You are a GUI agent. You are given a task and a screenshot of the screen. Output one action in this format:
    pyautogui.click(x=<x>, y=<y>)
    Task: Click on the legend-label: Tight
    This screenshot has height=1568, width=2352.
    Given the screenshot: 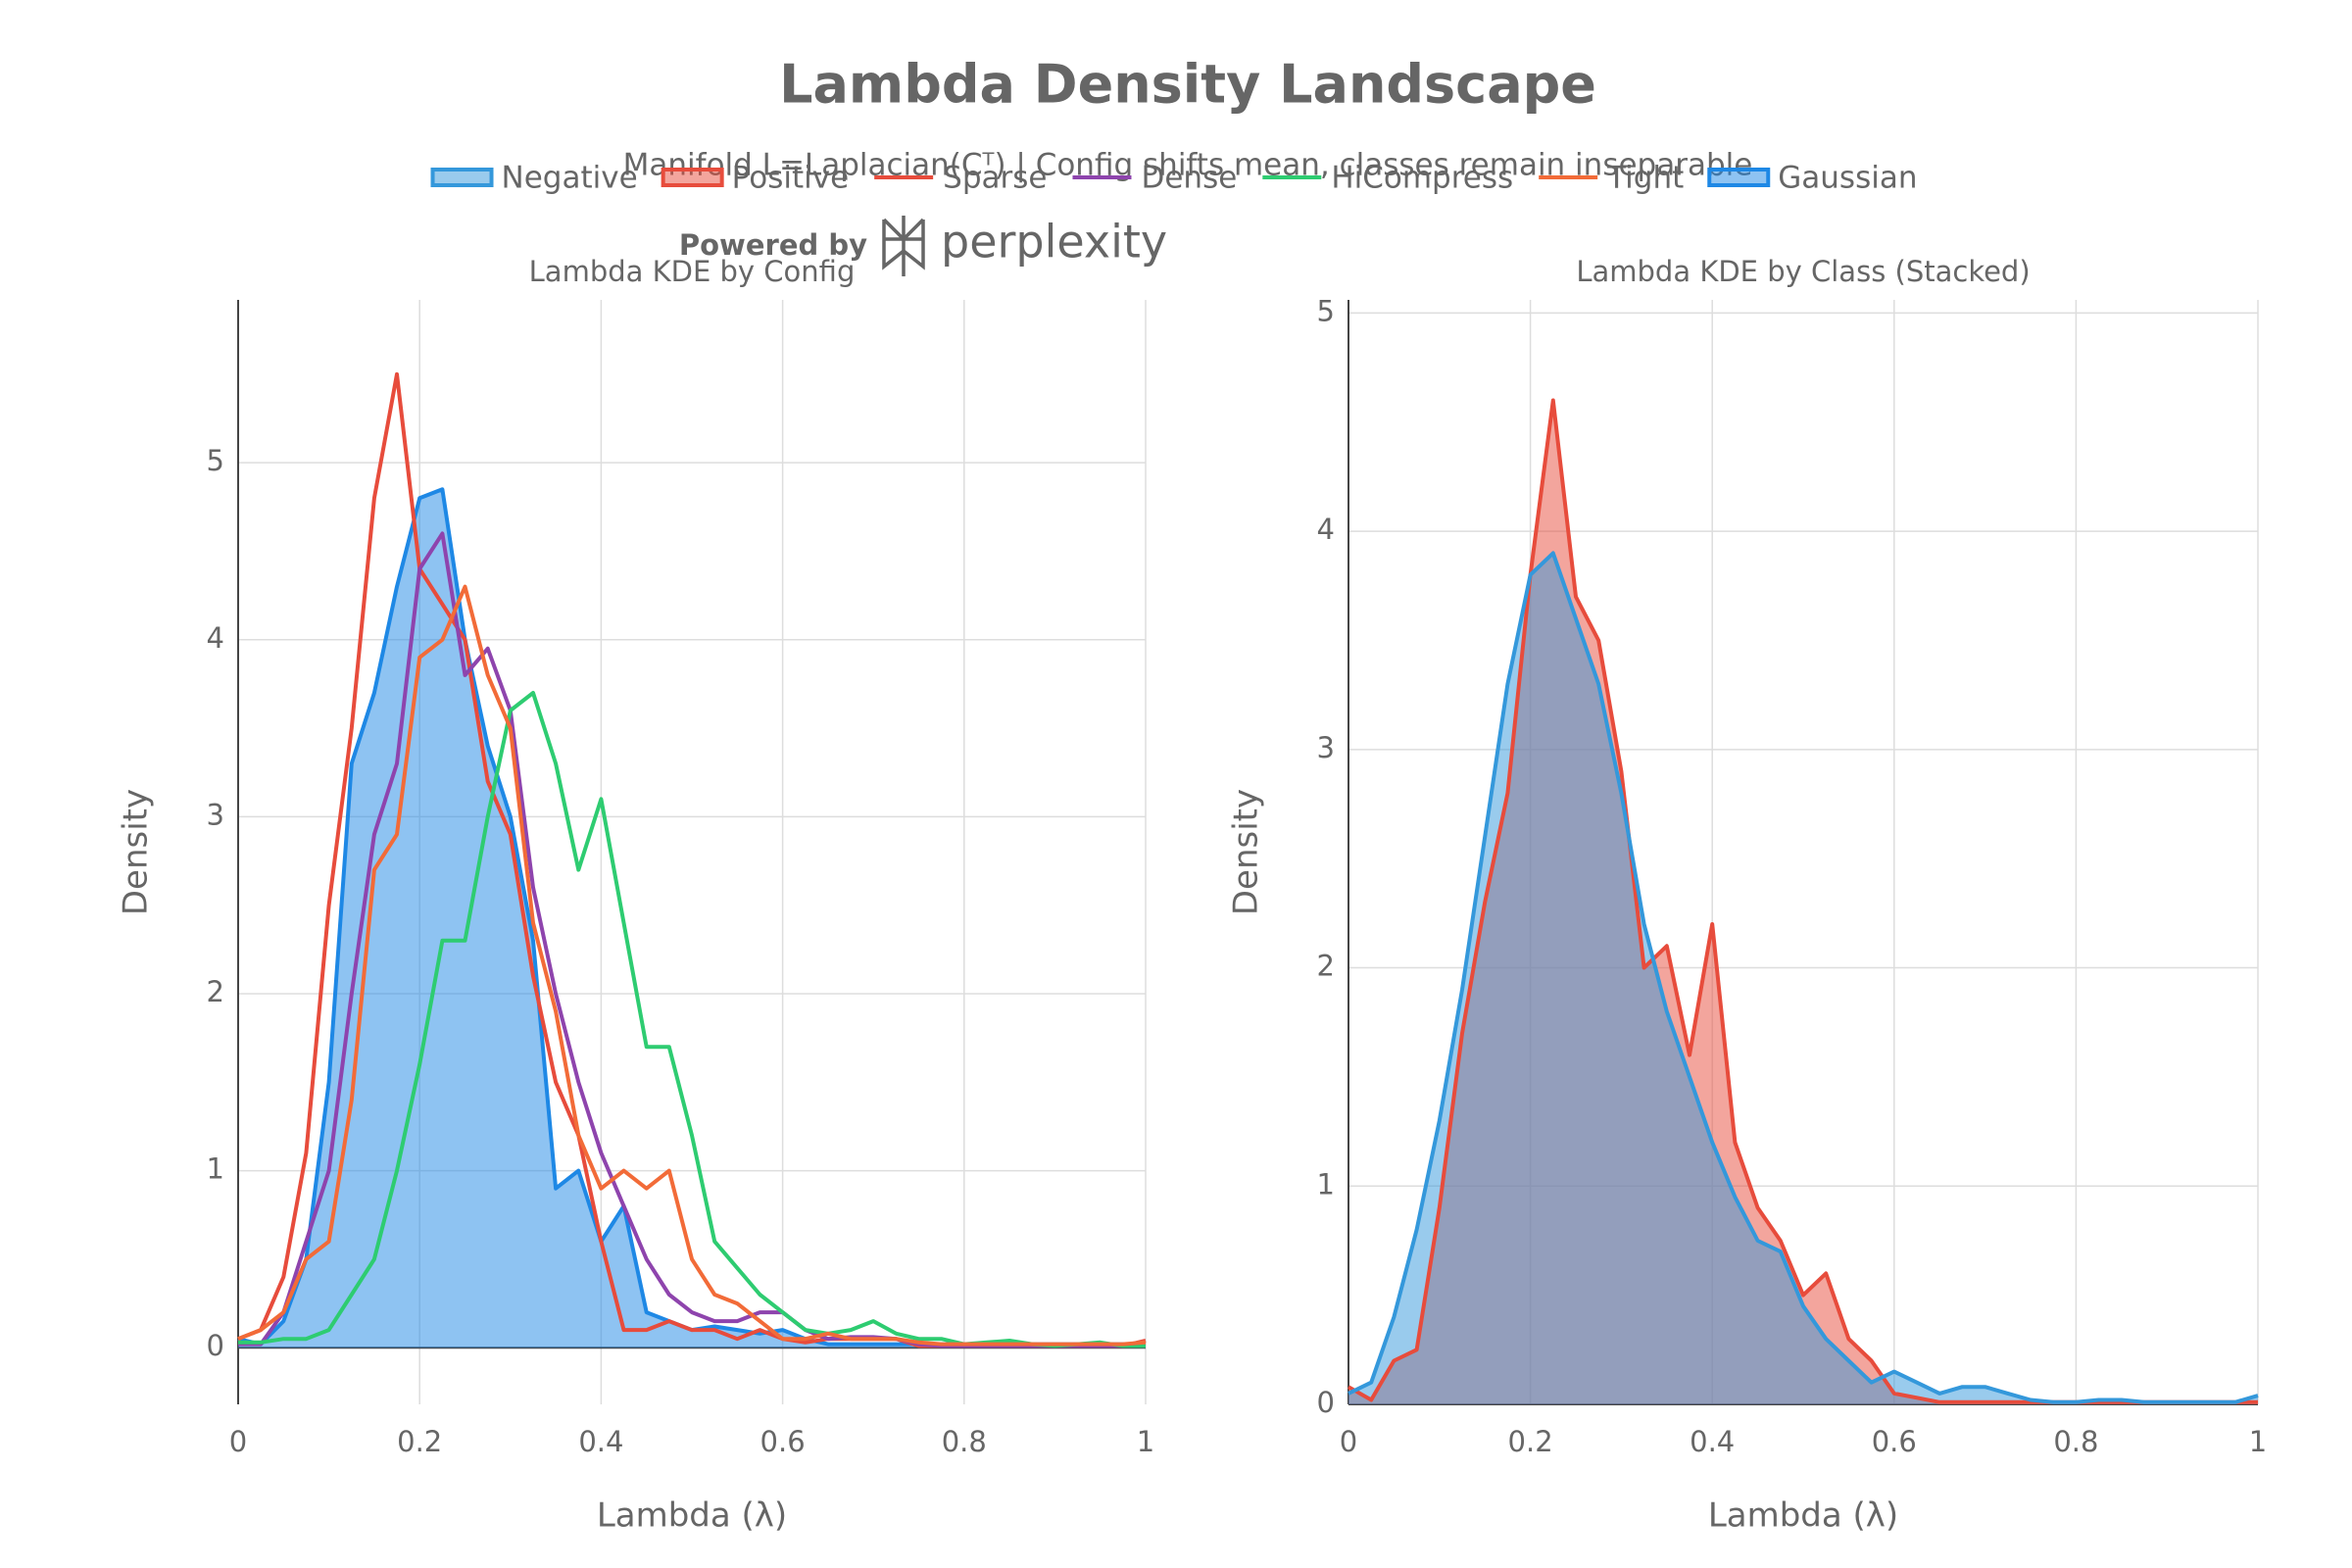 What is the action you would take?
    pyautogui.click(x=1645, y=178)
    